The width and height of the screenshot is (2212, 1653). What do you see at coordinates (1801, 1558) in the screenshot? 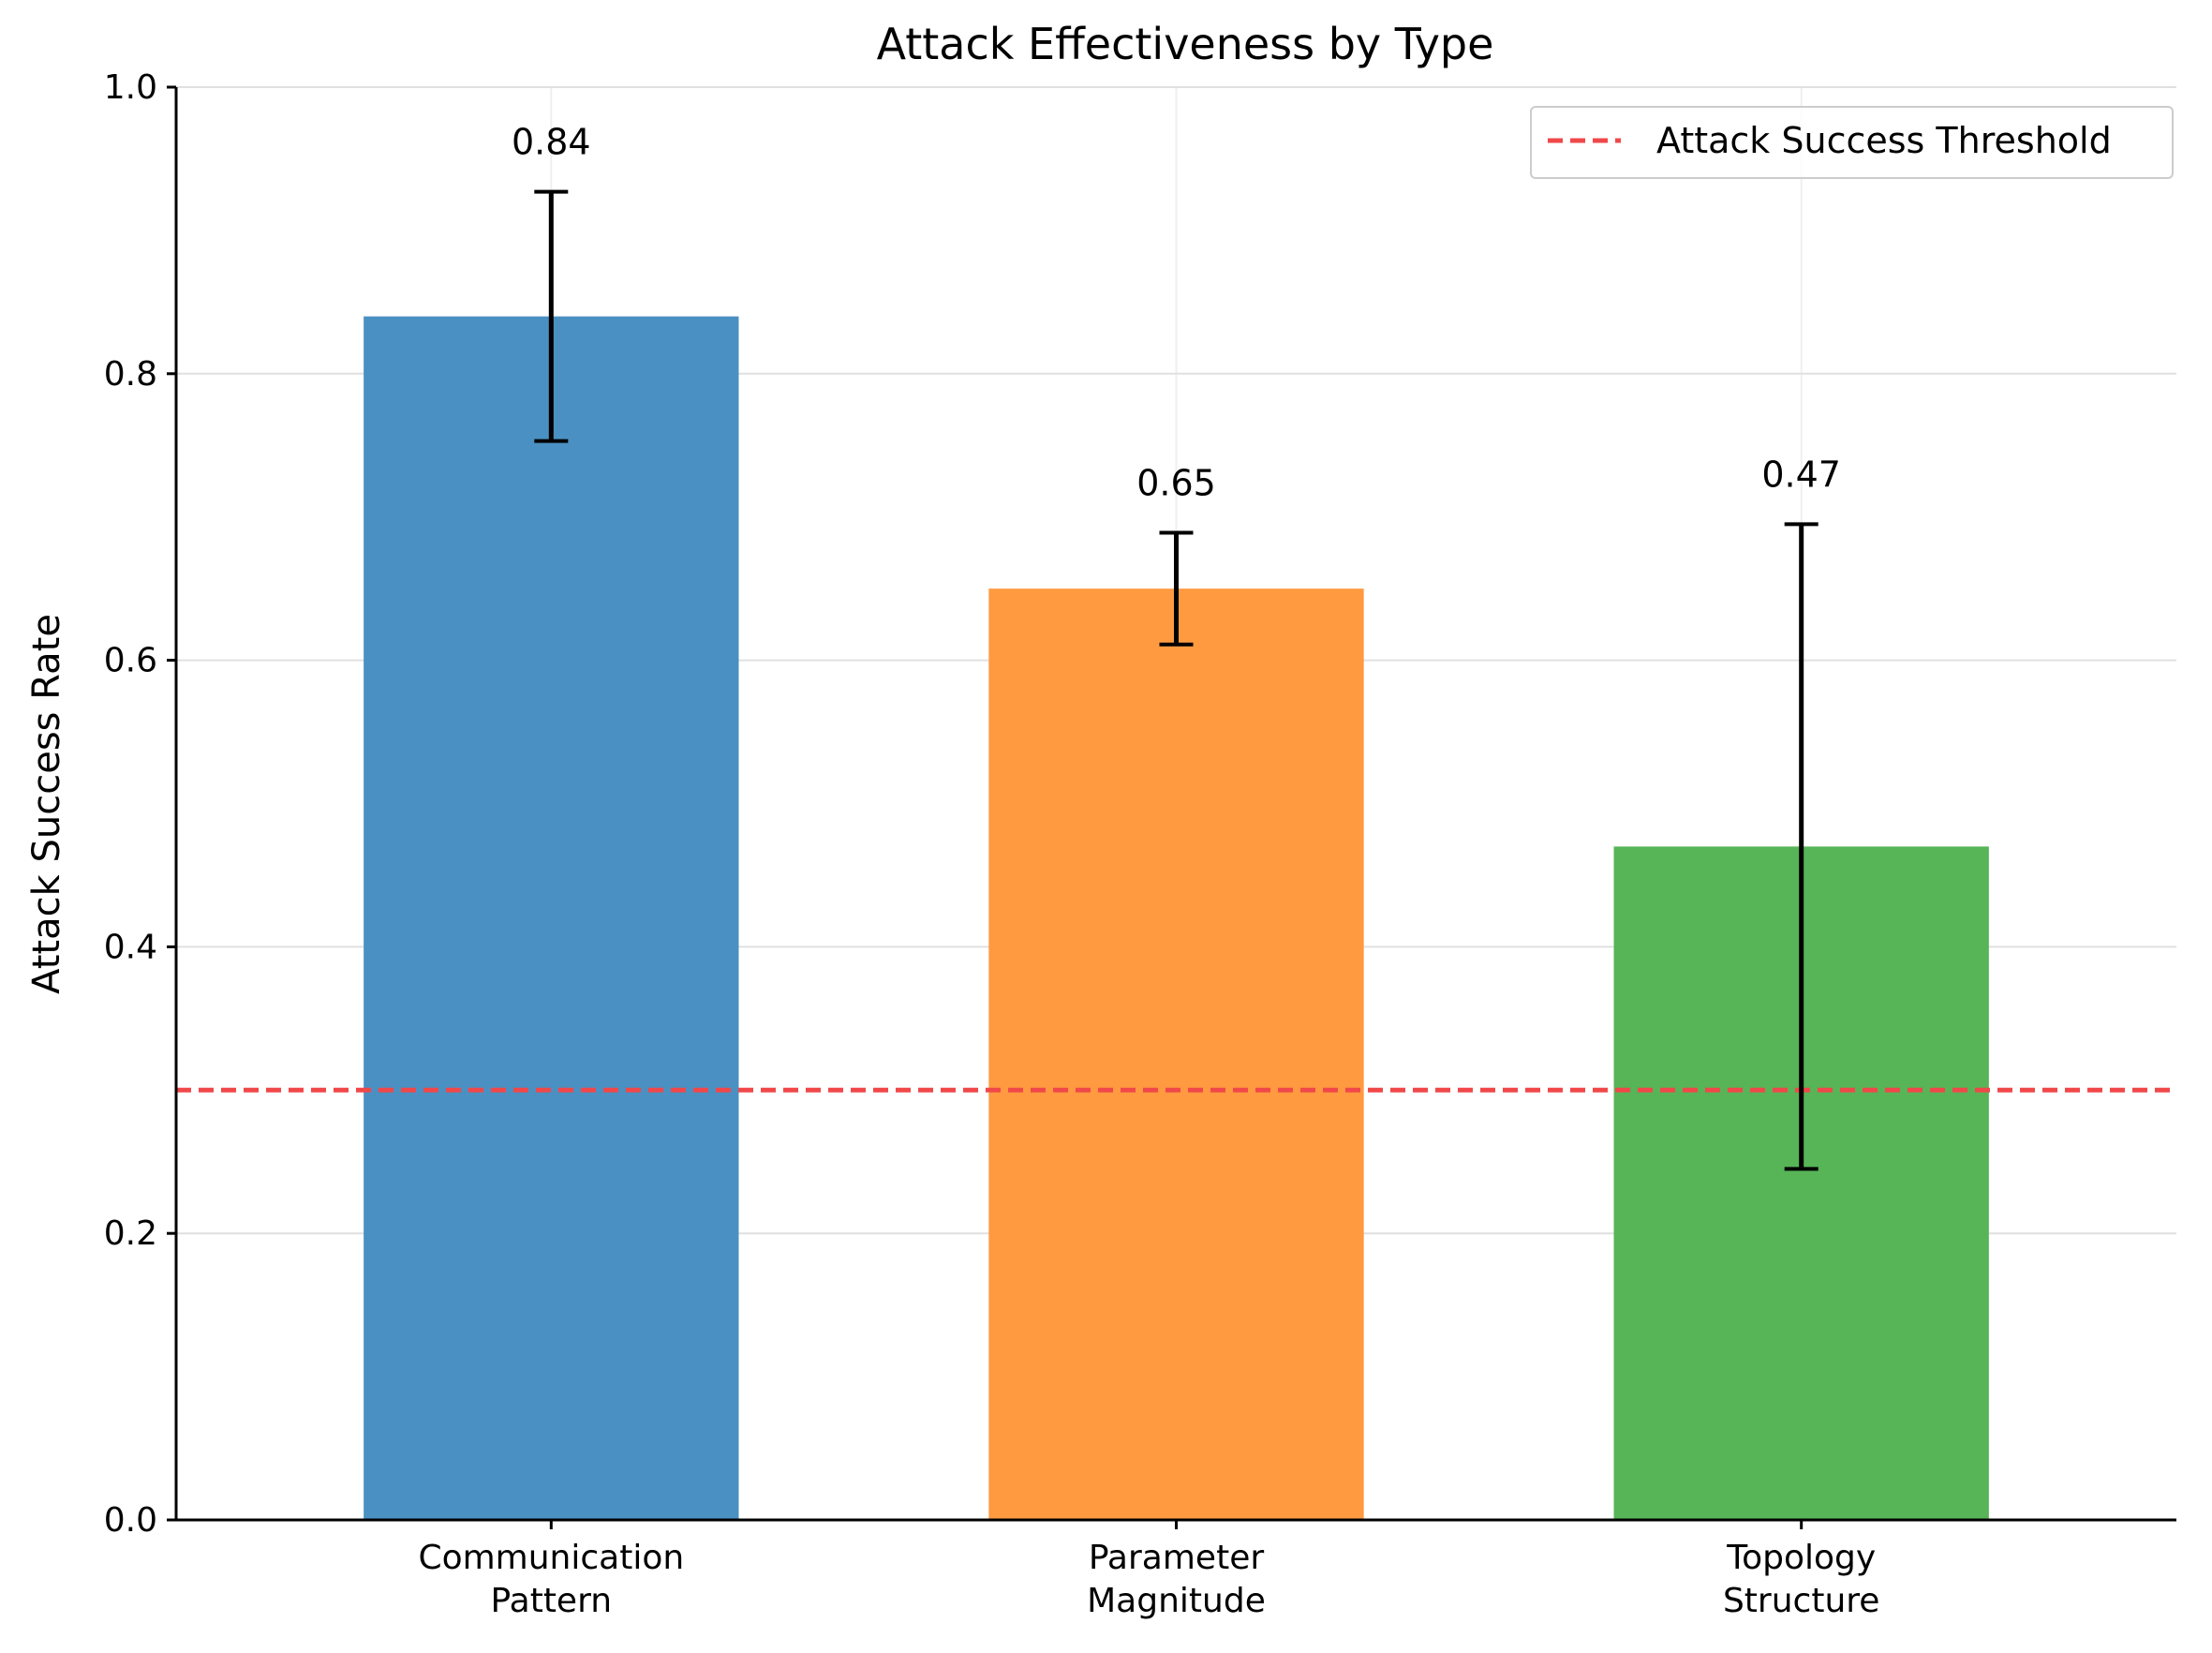
I see `x-tick-label-line-2-0: Topology` at bounding box center [1801, 1558].